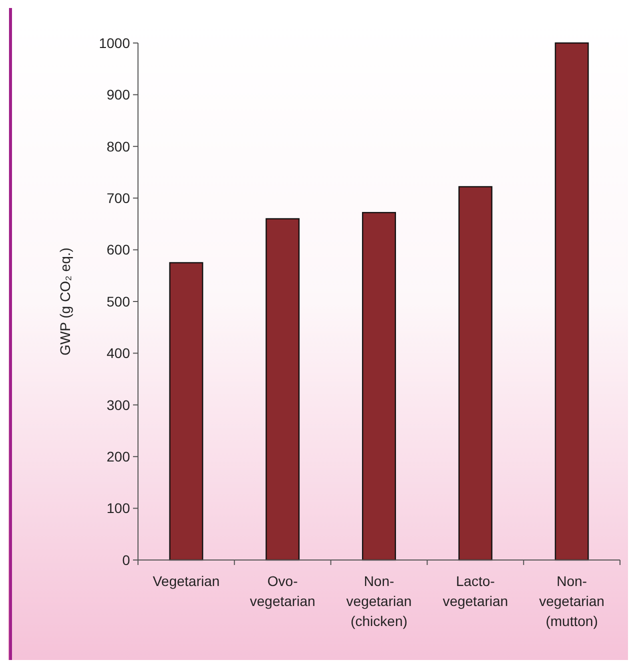 Image resolution: width=636 pixels, height=668 pixels. Describe the element at coordinates (114, 42) in the screenshot. I see `y-tick-label: 1000` at that location.